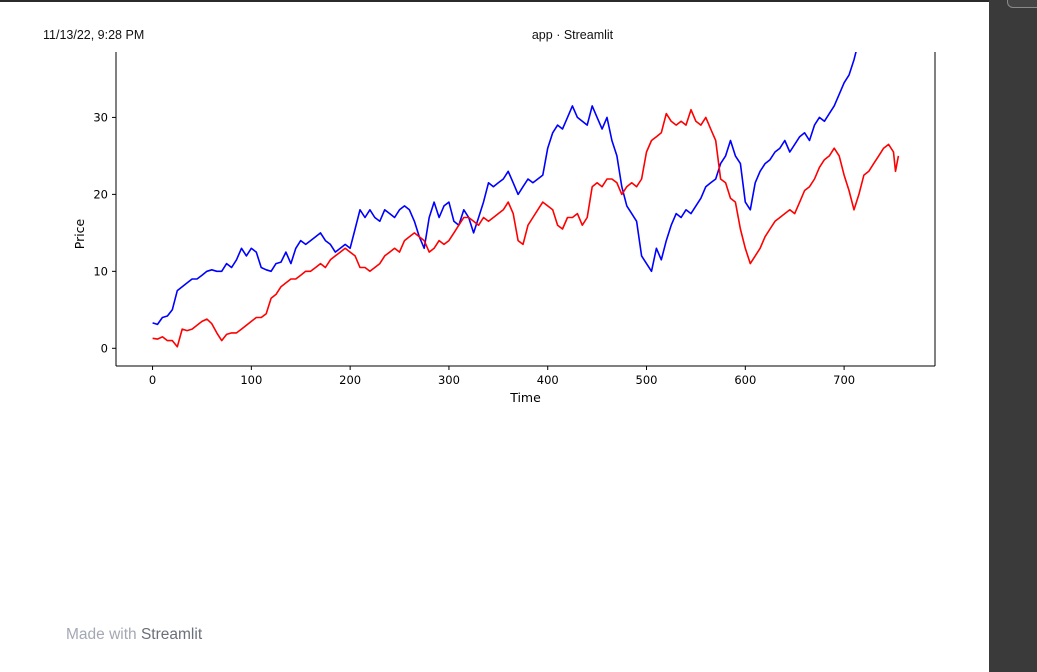 Image resolution: width=1037 pixels, height=672 pixels. What do you see at coordinates (745, 380) in the screenshot?
I see `x-tick-label: 600` at bounding box center [745, 380].